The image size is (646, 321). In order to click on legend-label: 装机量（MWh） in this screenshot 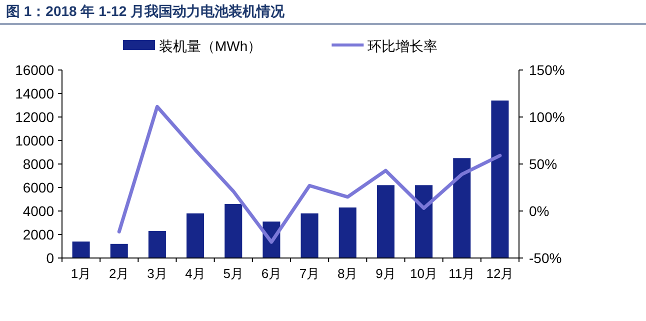, I will do `click(210, 46)`.